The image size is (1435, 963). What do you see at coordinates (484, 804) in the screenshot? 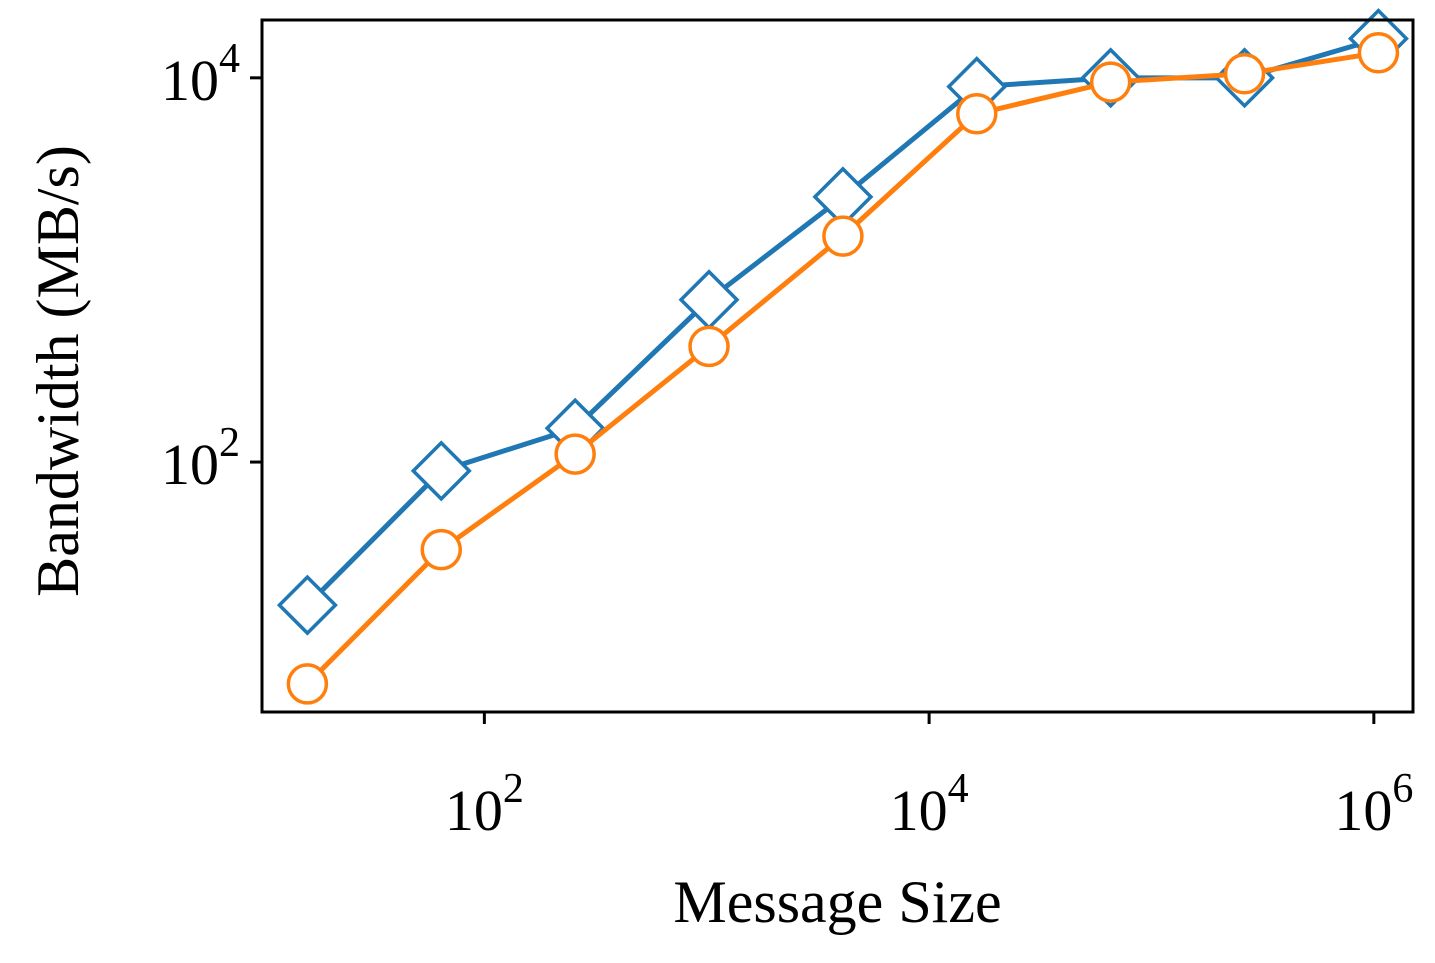
I see `x-tick-label: 10²` at bounding box center [484, 804].